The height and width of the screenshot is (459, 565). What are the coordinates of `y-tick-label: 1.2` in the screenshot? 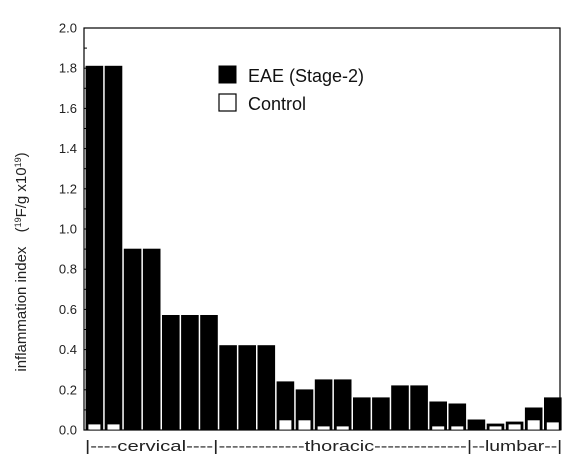 It's located at (68, 188).